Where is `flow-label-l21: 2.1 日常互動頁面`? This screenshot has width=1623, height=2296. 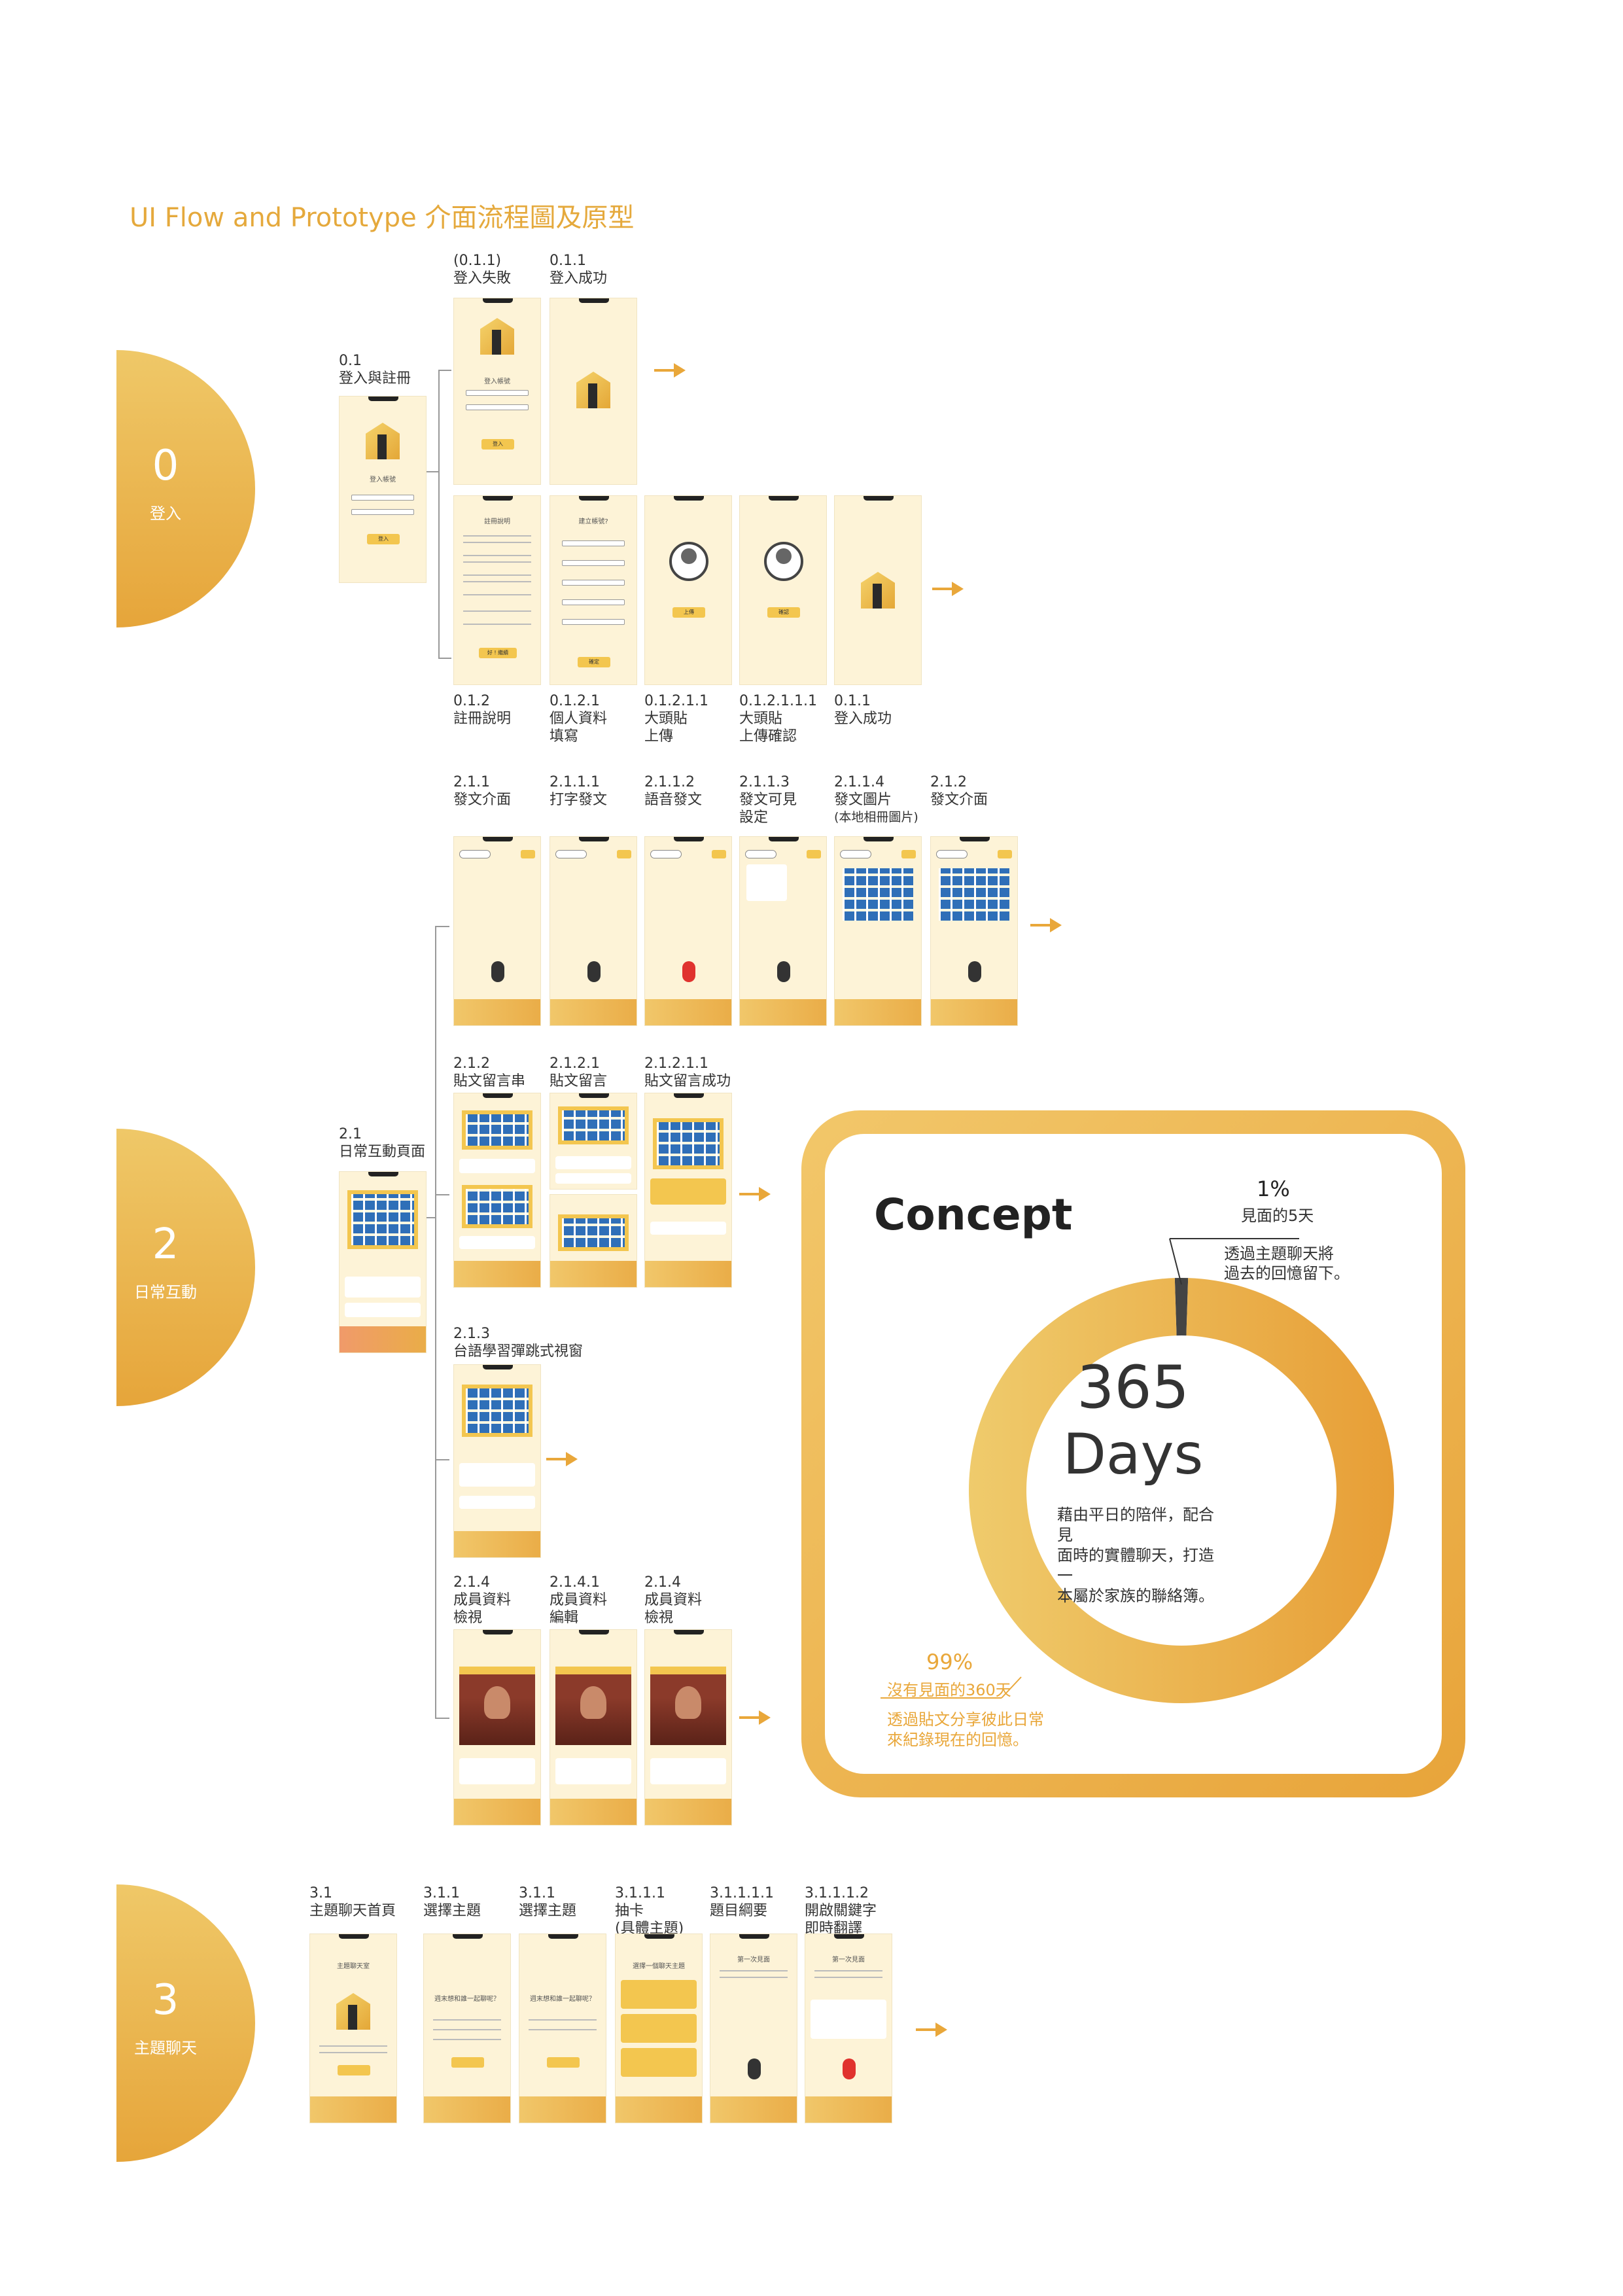
flow-label-l21: 2.1 日常互動頁面 is located at coordinates (383, 1143).